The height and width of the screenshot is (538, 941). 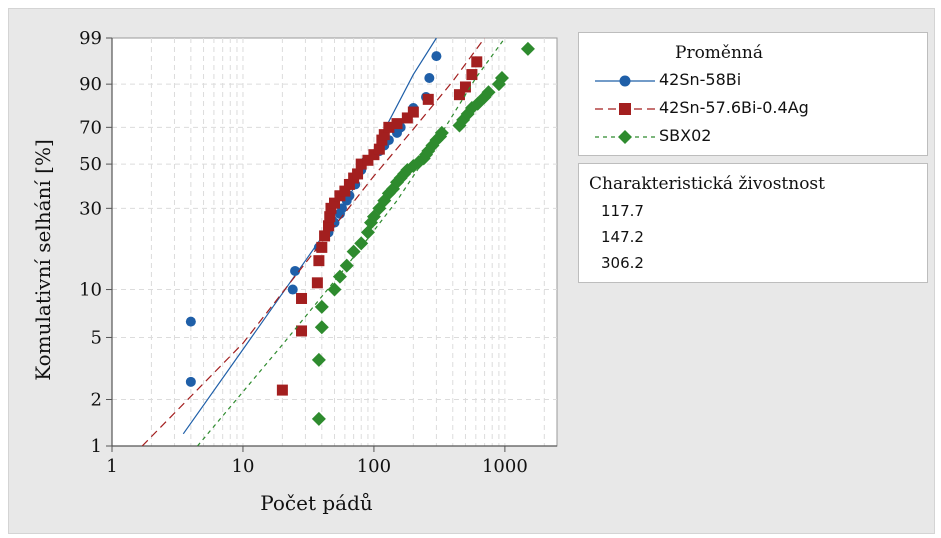 What do you see at coordinates (505, 466) in the screenshot?
I see `x-tick-label: 1000` at bounding box center [505, 466].